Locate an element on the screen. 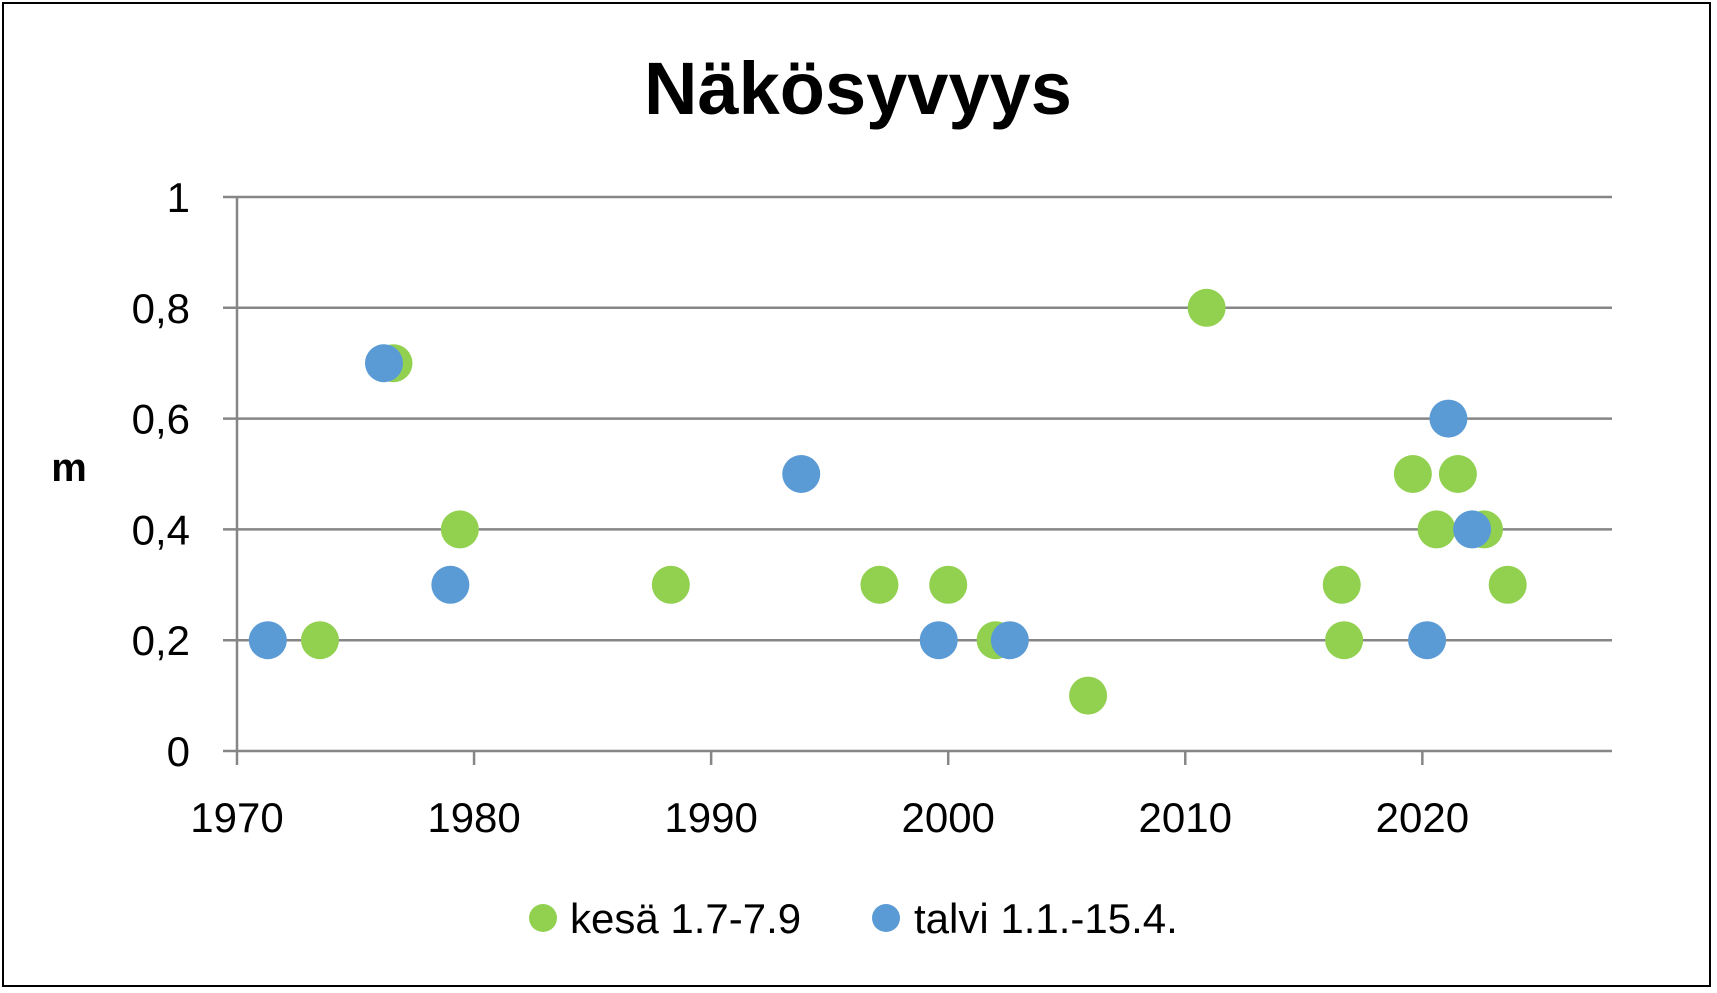  x-tick-label: 2000 is located at coordinates (947, 817).